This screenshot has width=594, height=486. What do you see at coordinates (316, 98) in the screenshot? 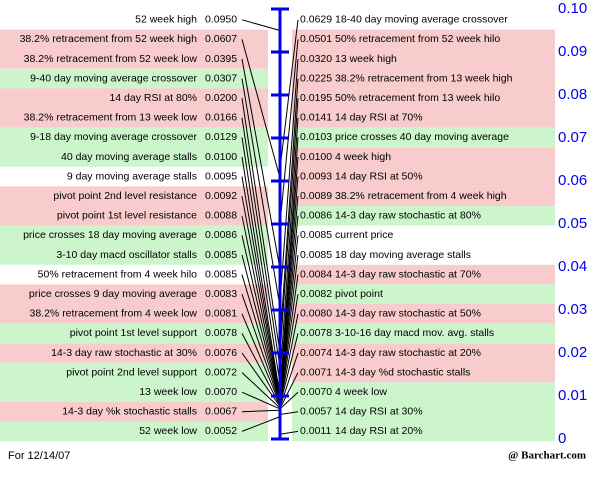
I see `row-value: 0.0195` at bounding box center [316, 98].